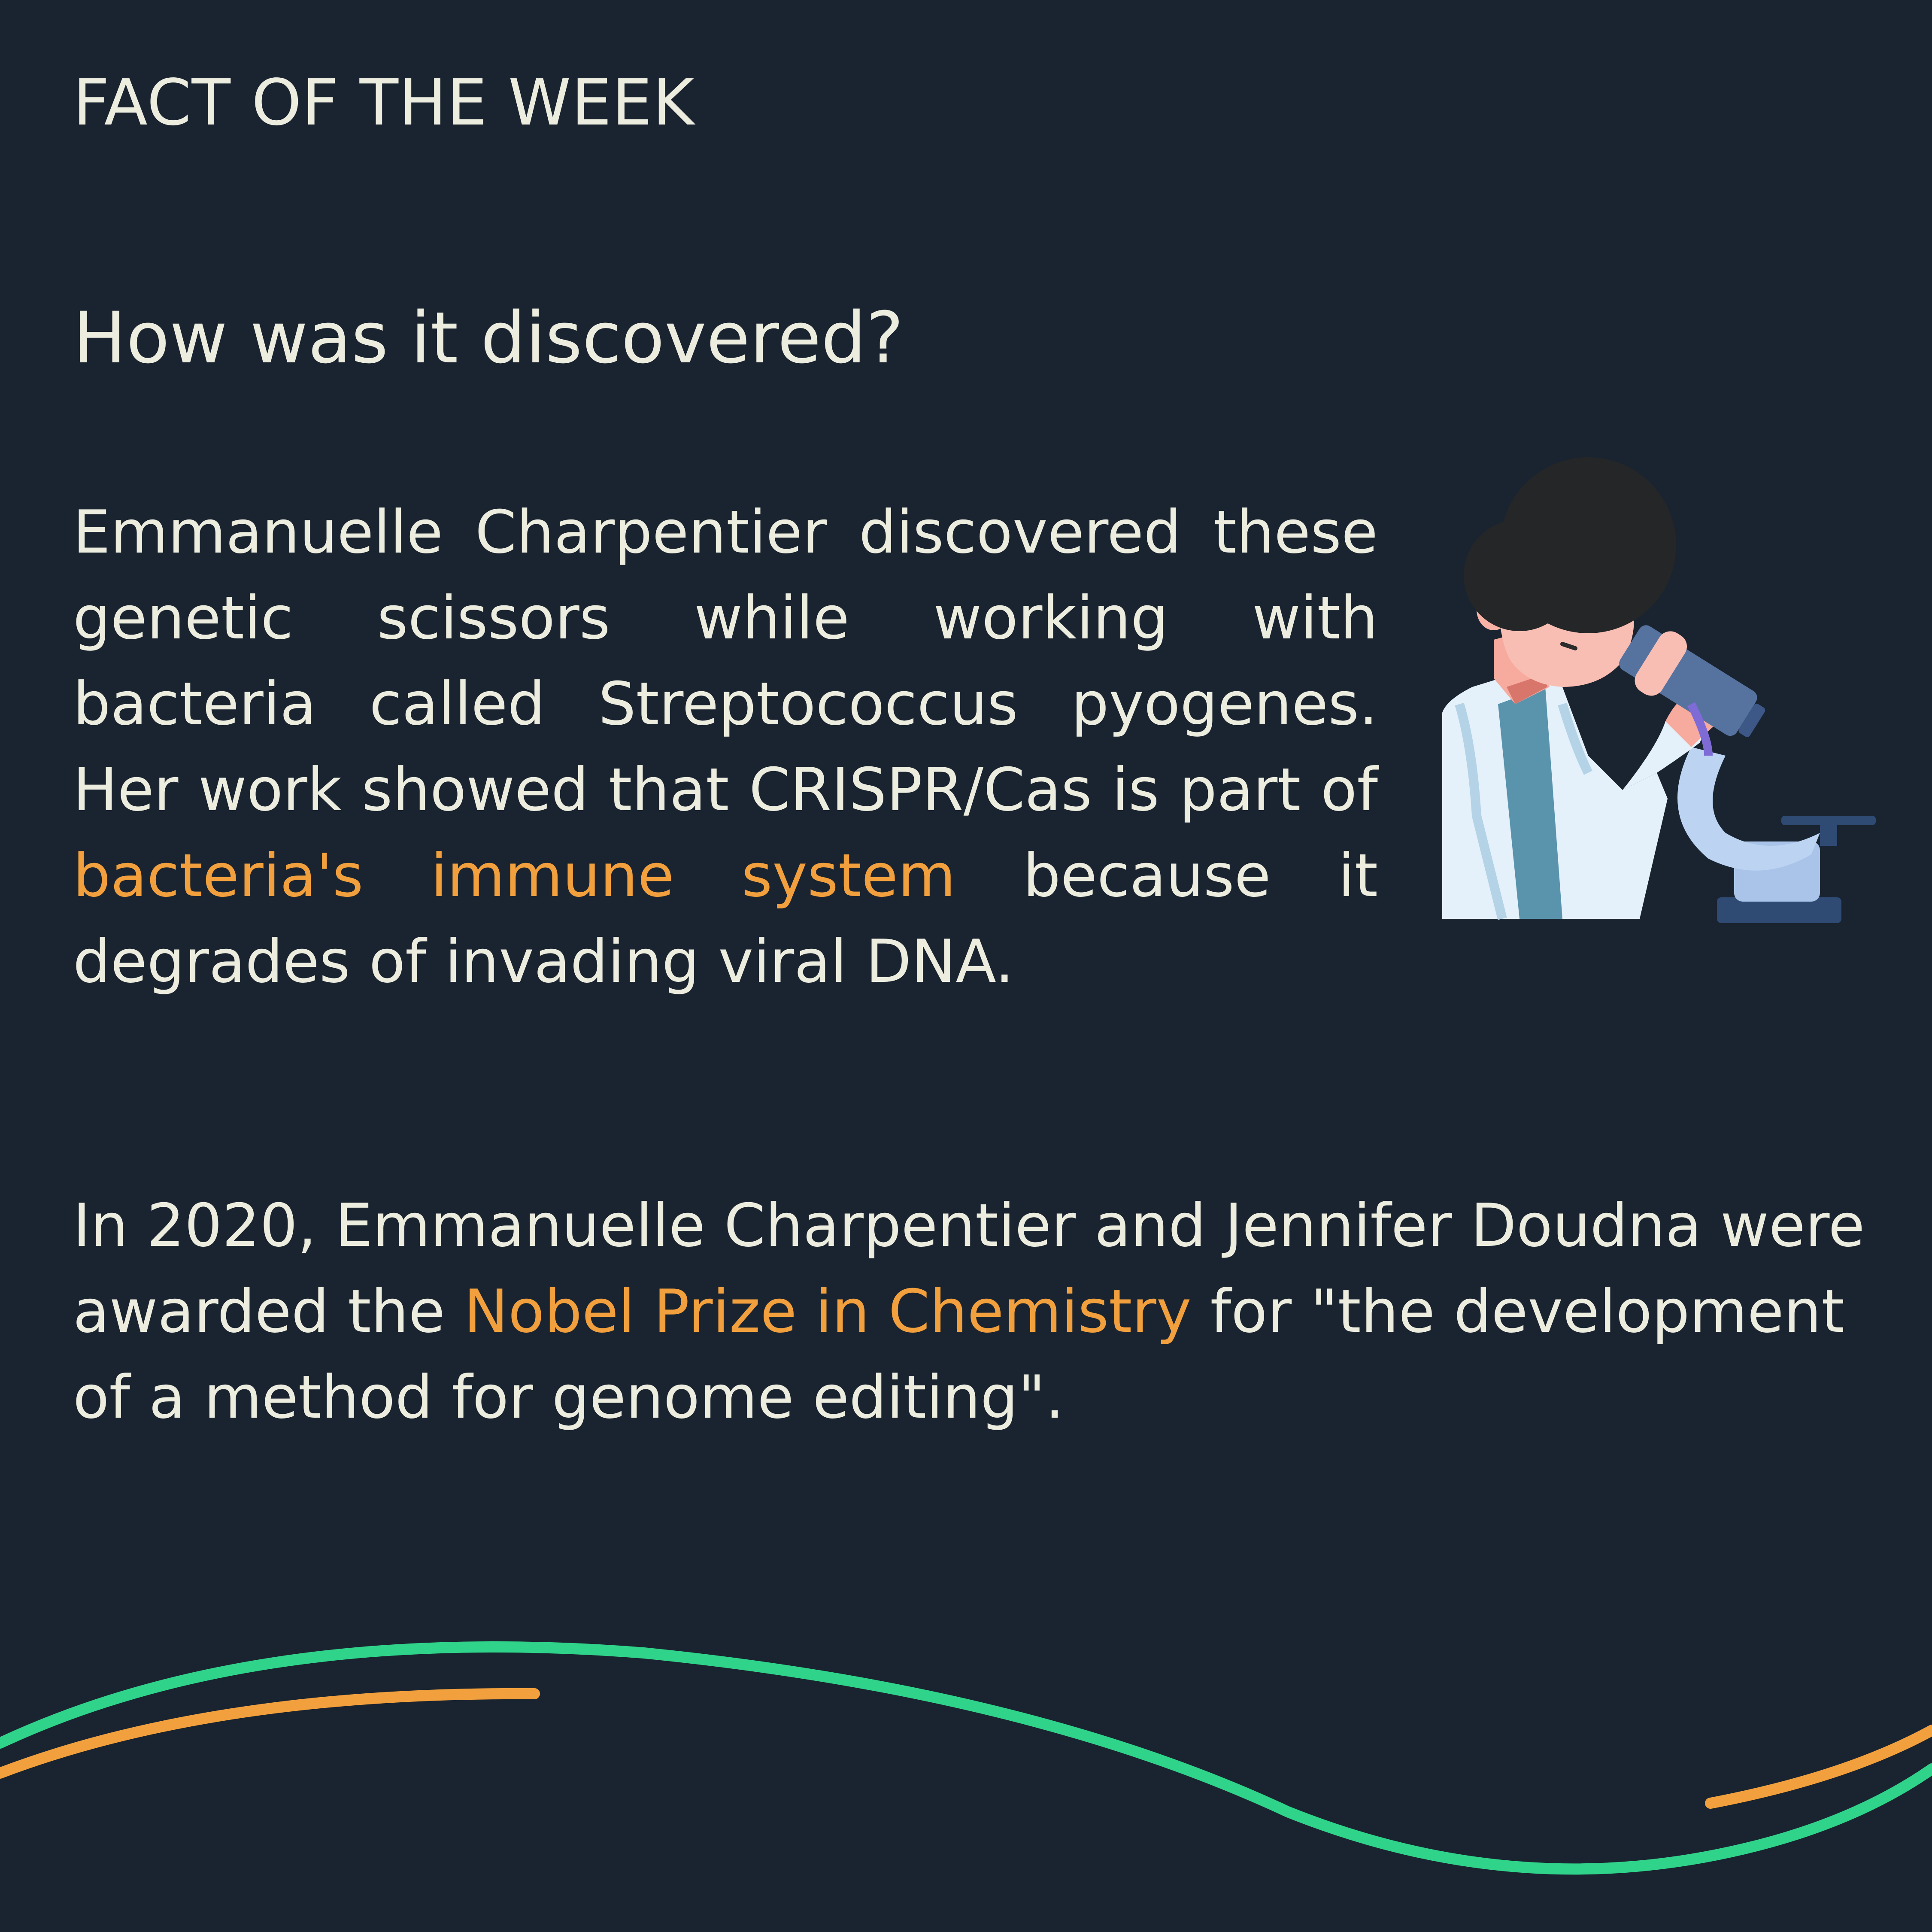 The width and height of the screenshot is (1932, 1932). I want to click on kicker-label: FACT OF THE WEEK, so click(384, 103).